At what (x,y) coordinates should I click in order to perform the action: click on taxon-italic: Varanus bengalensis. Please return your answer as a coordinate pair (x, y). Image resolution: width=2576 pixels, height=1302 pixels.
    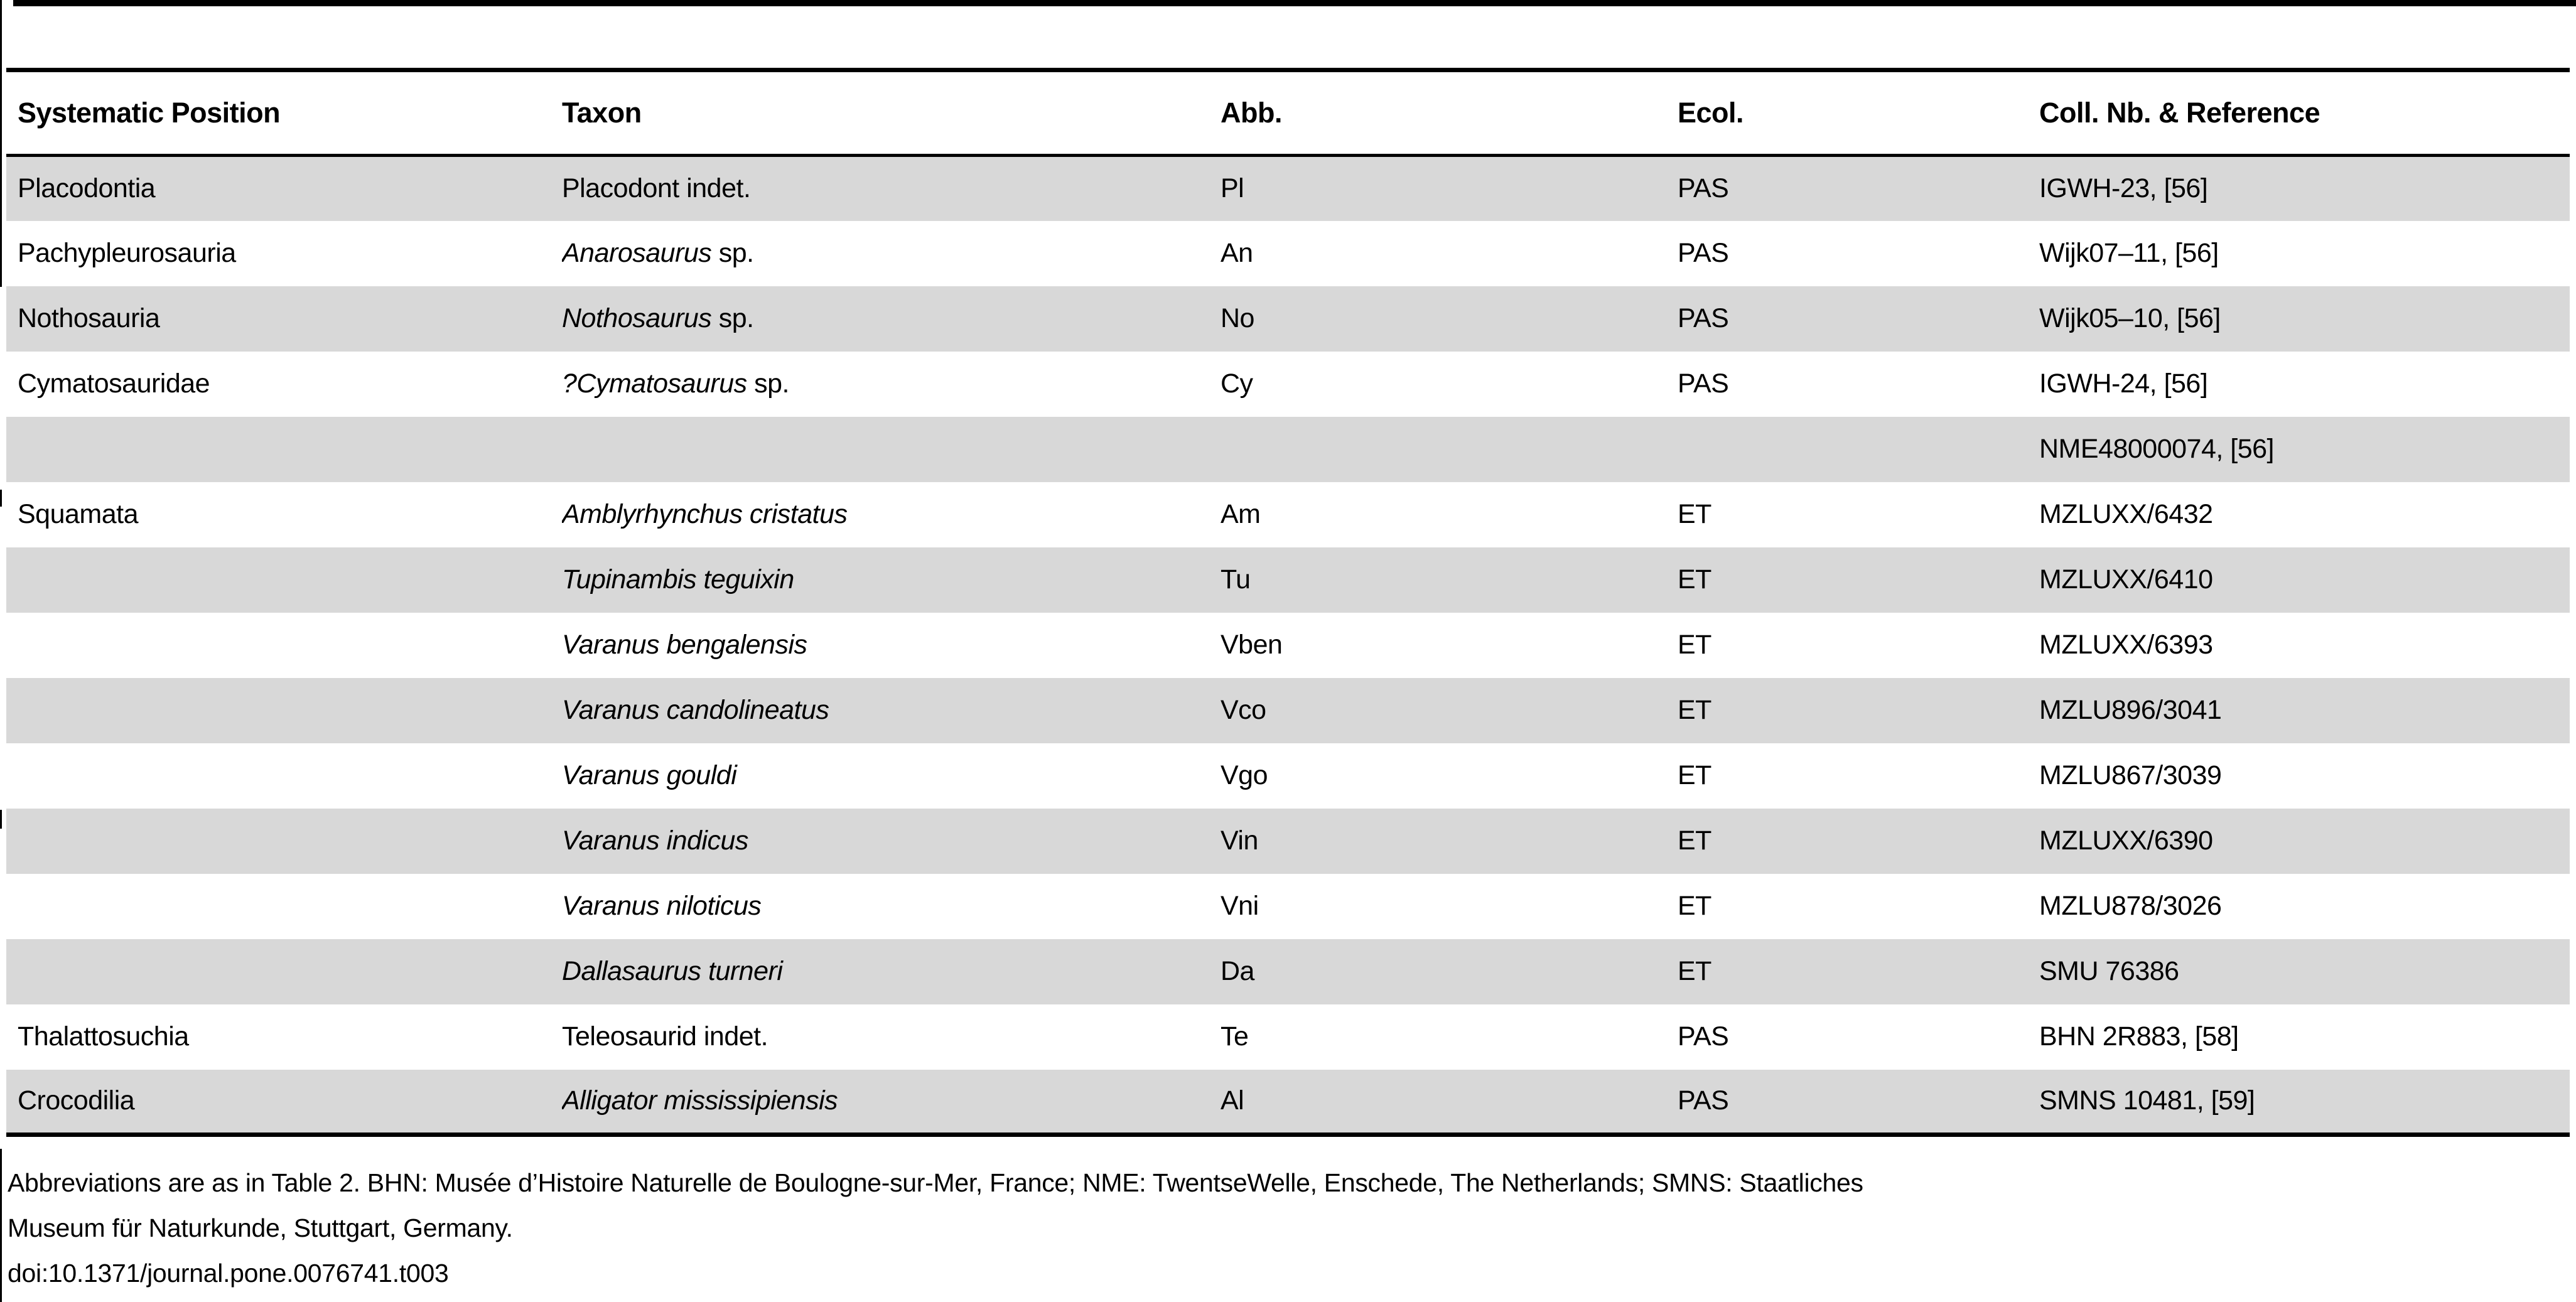
    Looking at the image, I should click on (684, 645).